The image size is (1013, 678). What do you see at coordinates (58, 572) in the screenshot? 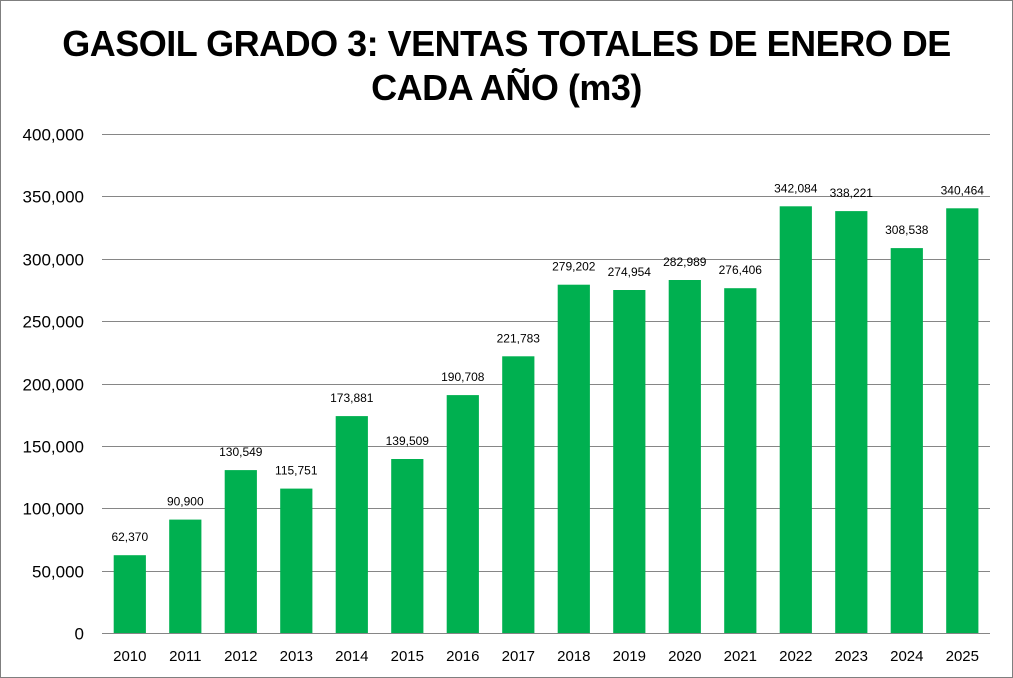
I see `y-tick-label: 50,000` at bounding box center [58, 572].